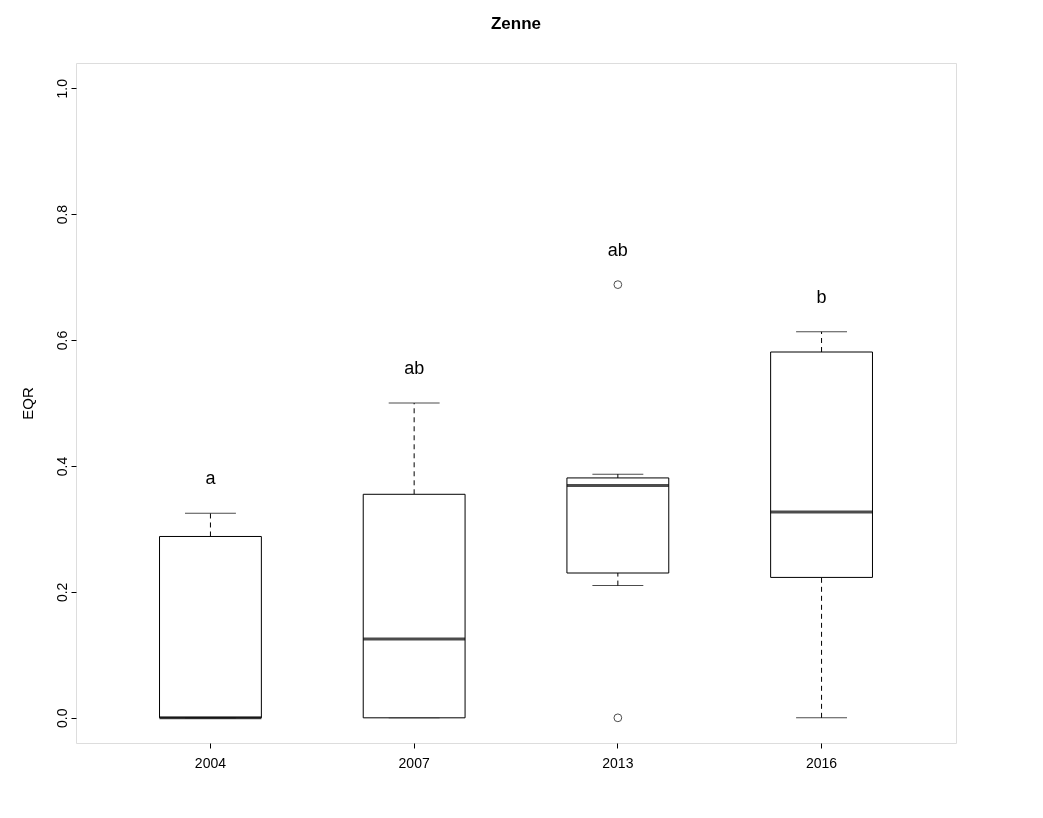 This screenshot has height=818, width=1043. Describe the element at coordinates (61, 466) in the screenshot. I see `y-tick-label: 0.4` at that location.